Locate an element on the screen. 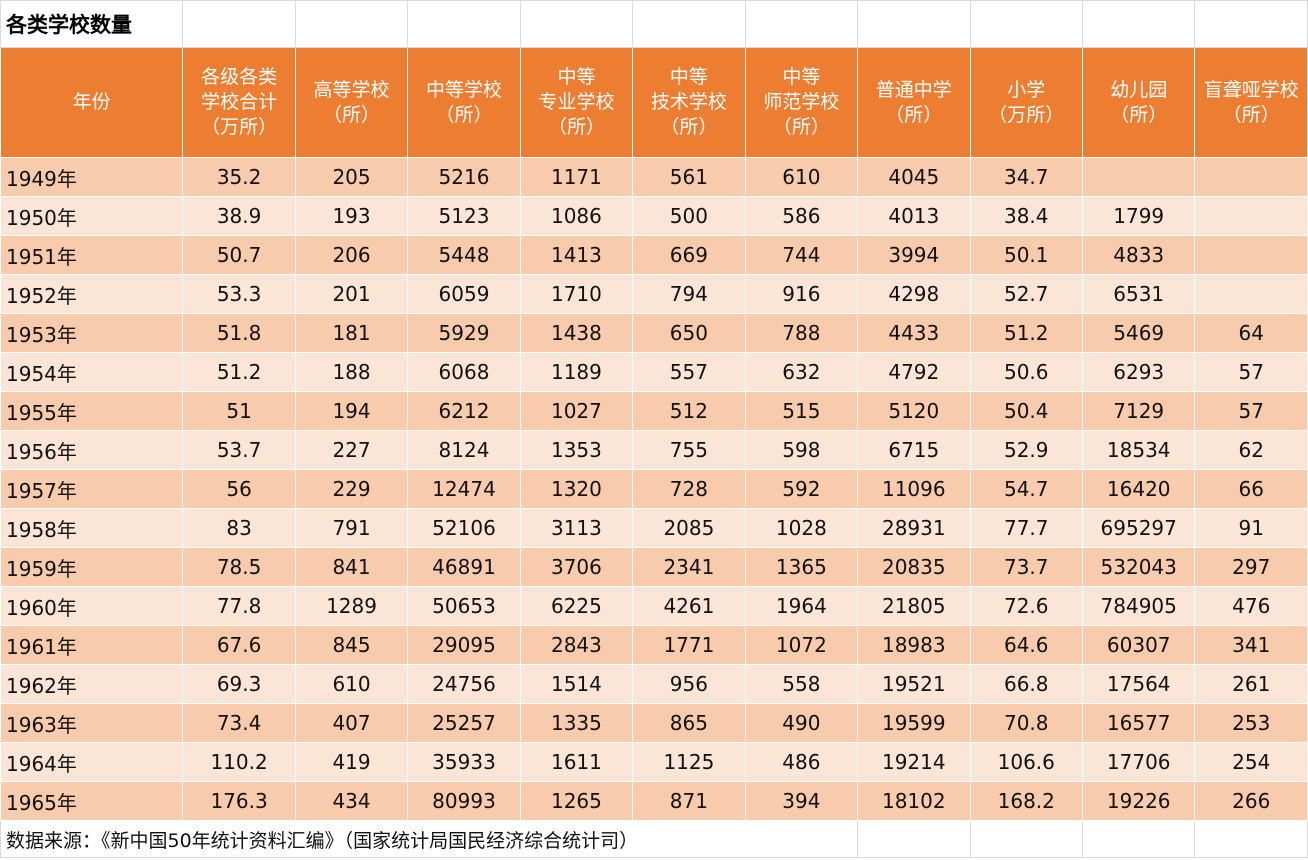 Image resolution: width=1308 pixels, height=860 pixels. year-cell: 1960年 is located at coordinates (92, 606).